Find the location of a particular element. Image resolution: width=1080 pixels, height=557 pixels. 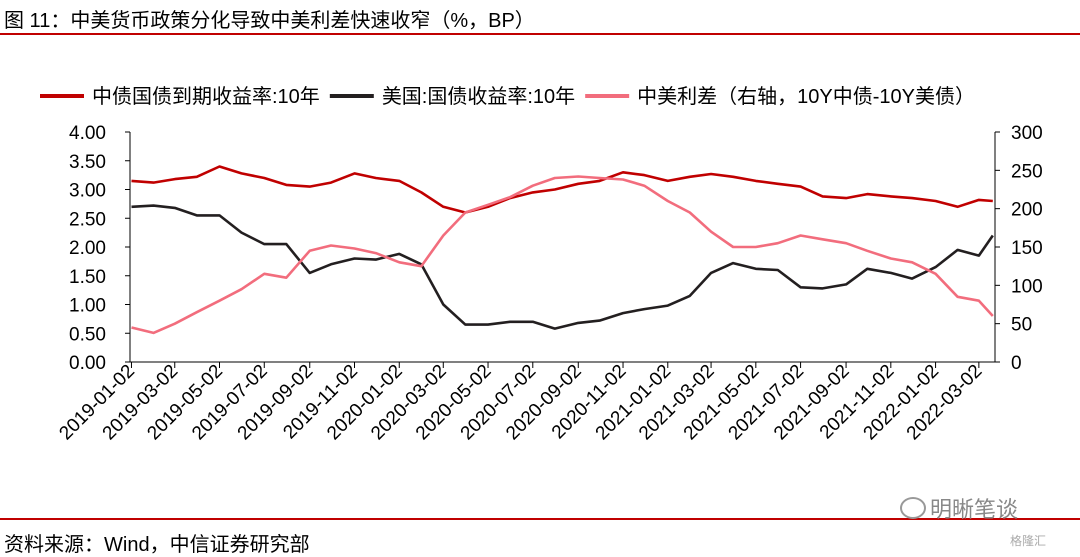

legend-label-3: 中美利差（右轴，10Y中债-10Y美债） is located at coordinates (806, 96).